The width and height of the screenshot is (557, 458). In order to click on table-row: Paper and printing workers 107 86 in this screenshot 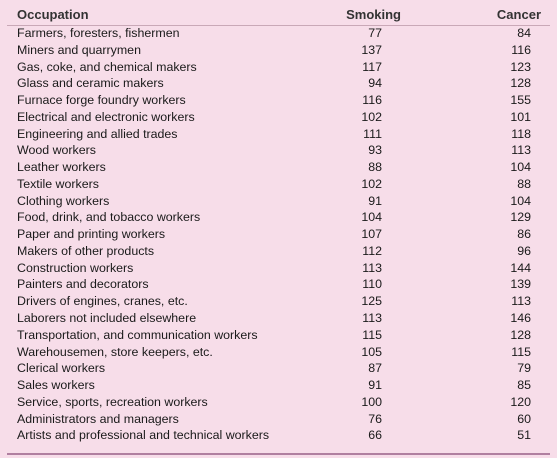, I will do `click(278, 234)`.